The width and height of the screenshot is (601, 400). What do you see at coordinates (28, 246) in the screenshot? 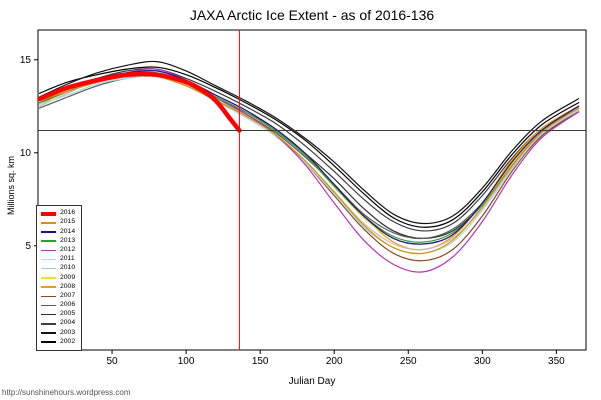
I see `y-tick-label: 5` at bounding box center [28, 246].